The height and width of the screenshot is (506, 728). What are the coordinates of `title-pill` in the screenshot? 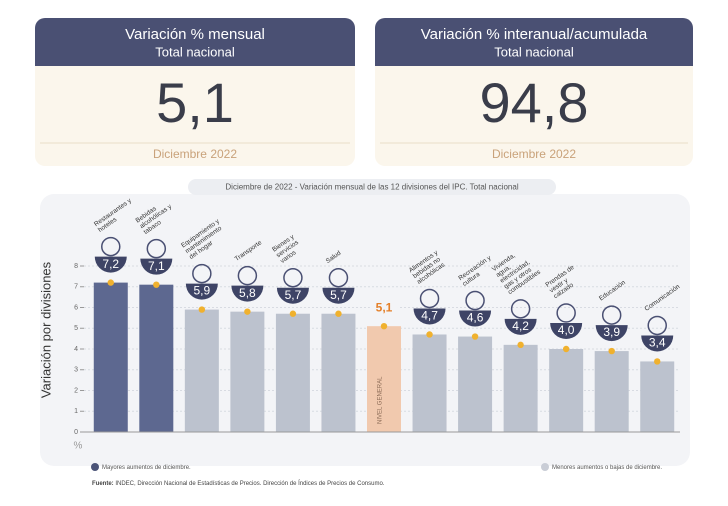 It's located at (372, 187).